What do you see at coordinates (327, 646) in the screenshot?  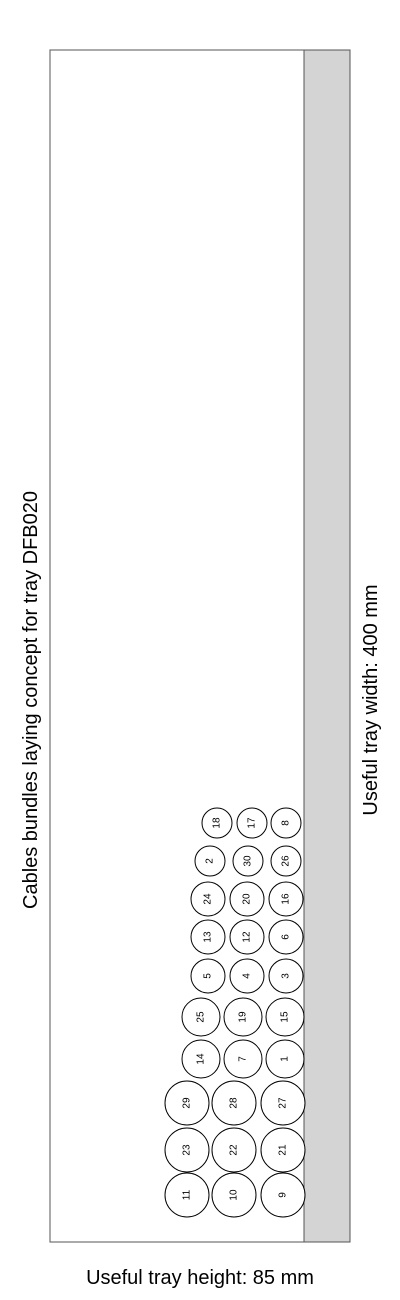 I see `tray-bottom-strip` at bounding box center [327, 646].